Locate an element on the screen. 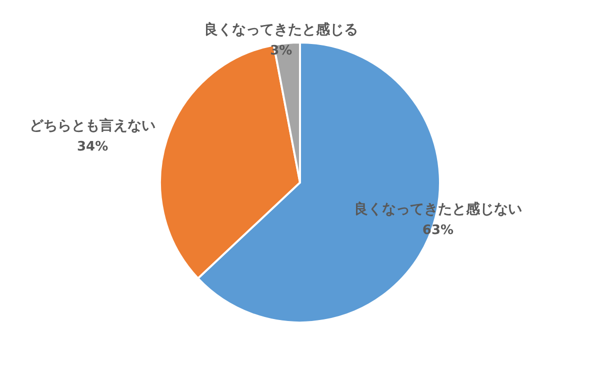  slice-label: 良くなってきたと感じない is located at coordinates (438, 209).